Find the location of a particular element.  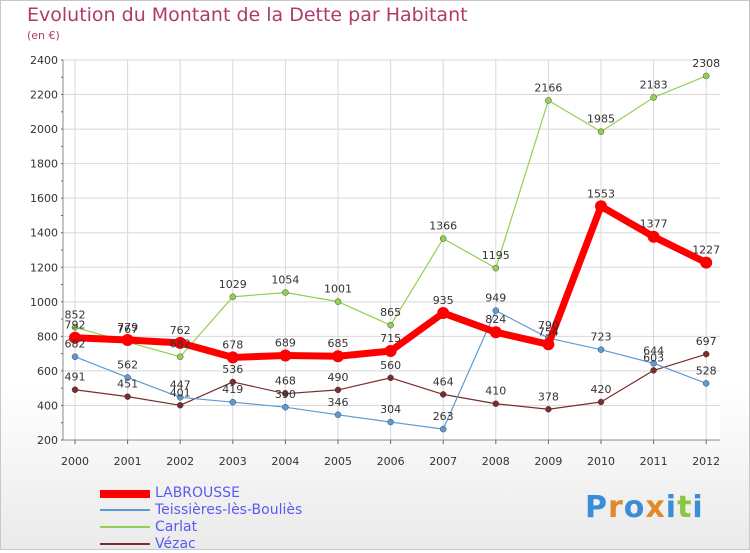

y-tick-label: 2000 is located at coordinates (44, 129).